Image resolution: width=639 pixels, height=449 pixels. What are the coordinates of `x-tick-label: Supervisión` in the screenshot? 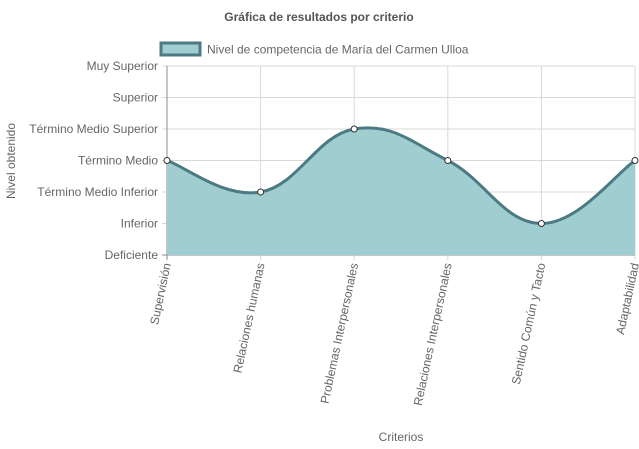 It's located at (160, 294).